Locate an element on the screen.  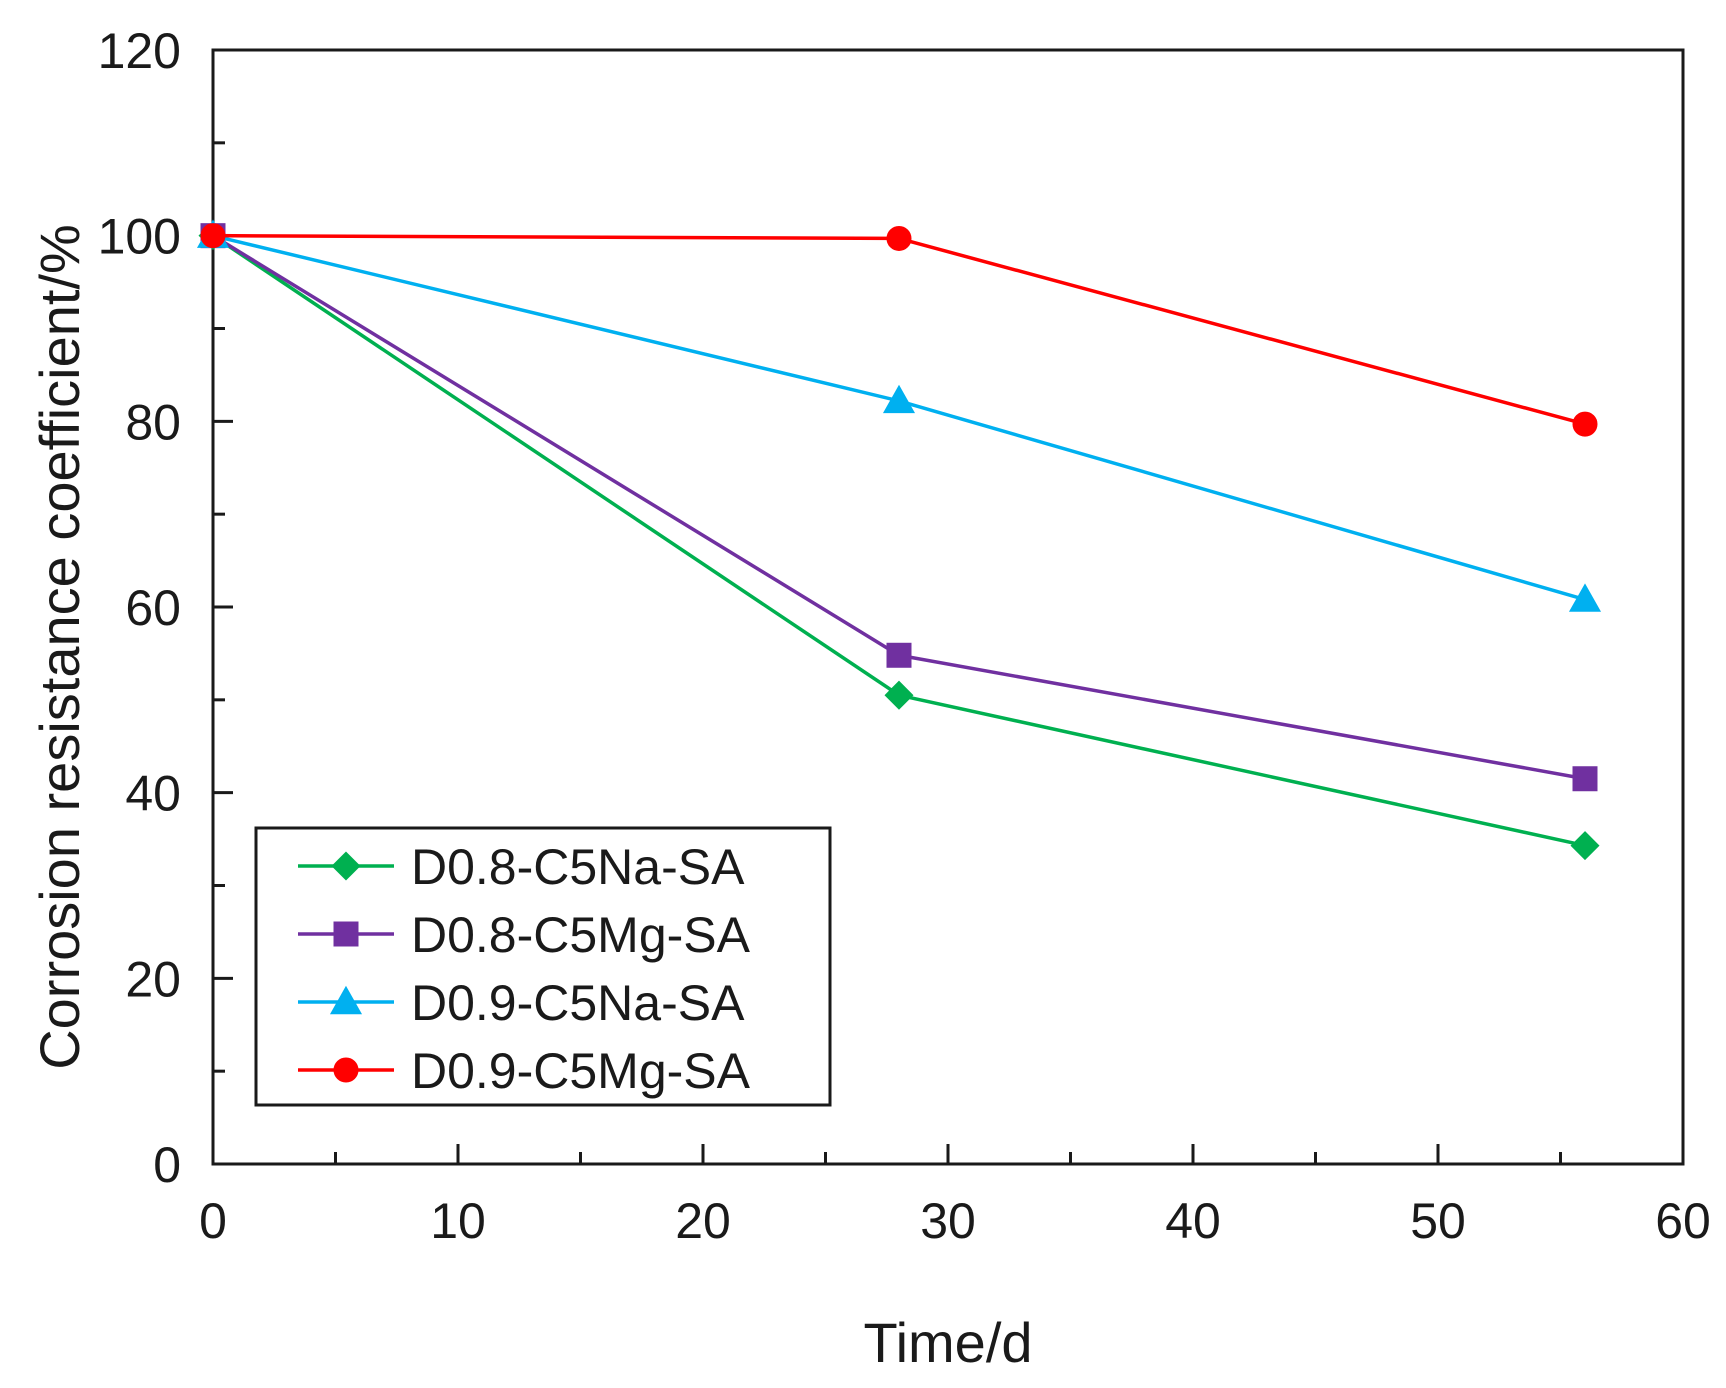
legend-item: D0.8-C5Na-SA is located at coordinates (521, 867).